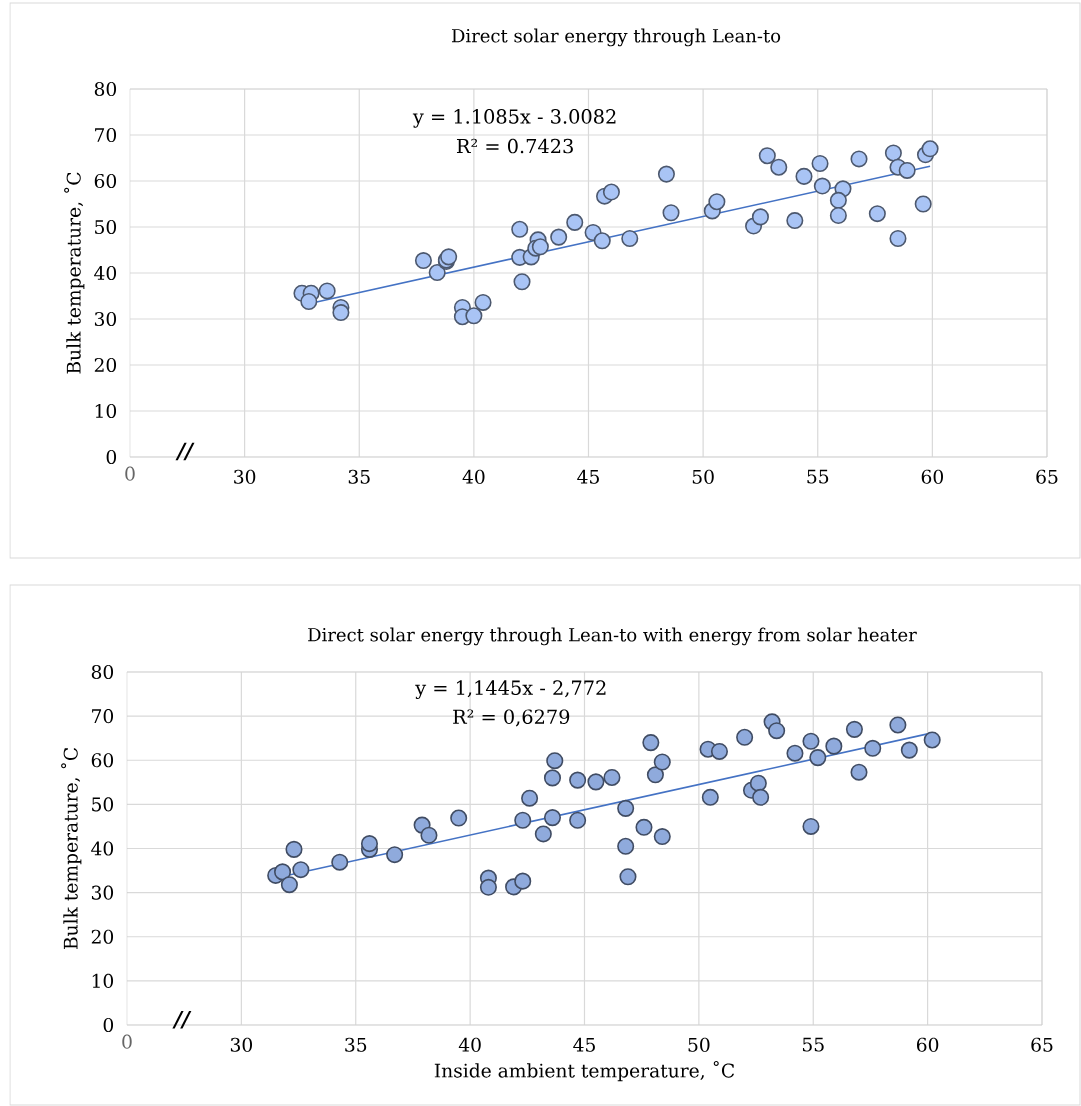  What do you see at coordinates (818, 476) in the screenshot?
I see `x-tick-label: 55` at bounding box center [818, 476].